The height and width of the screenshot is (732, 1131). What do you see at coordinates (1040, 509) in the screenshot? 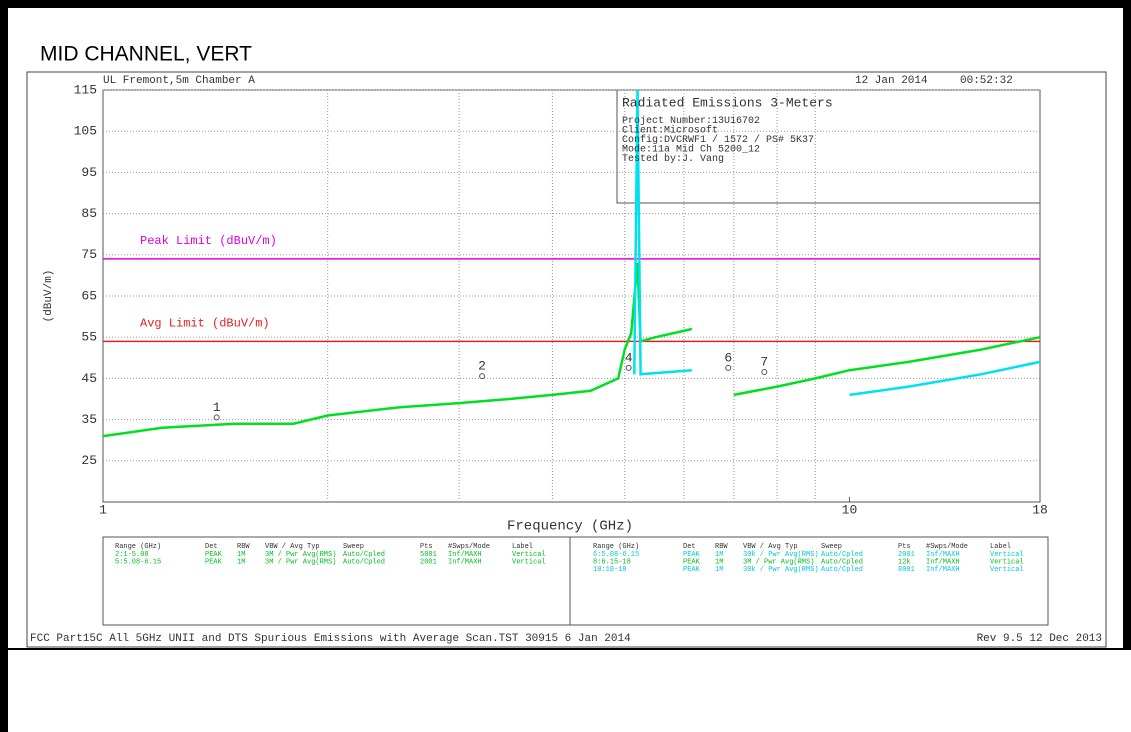
I see `x-tick-label: 18` at bounding box center [1040, 509].